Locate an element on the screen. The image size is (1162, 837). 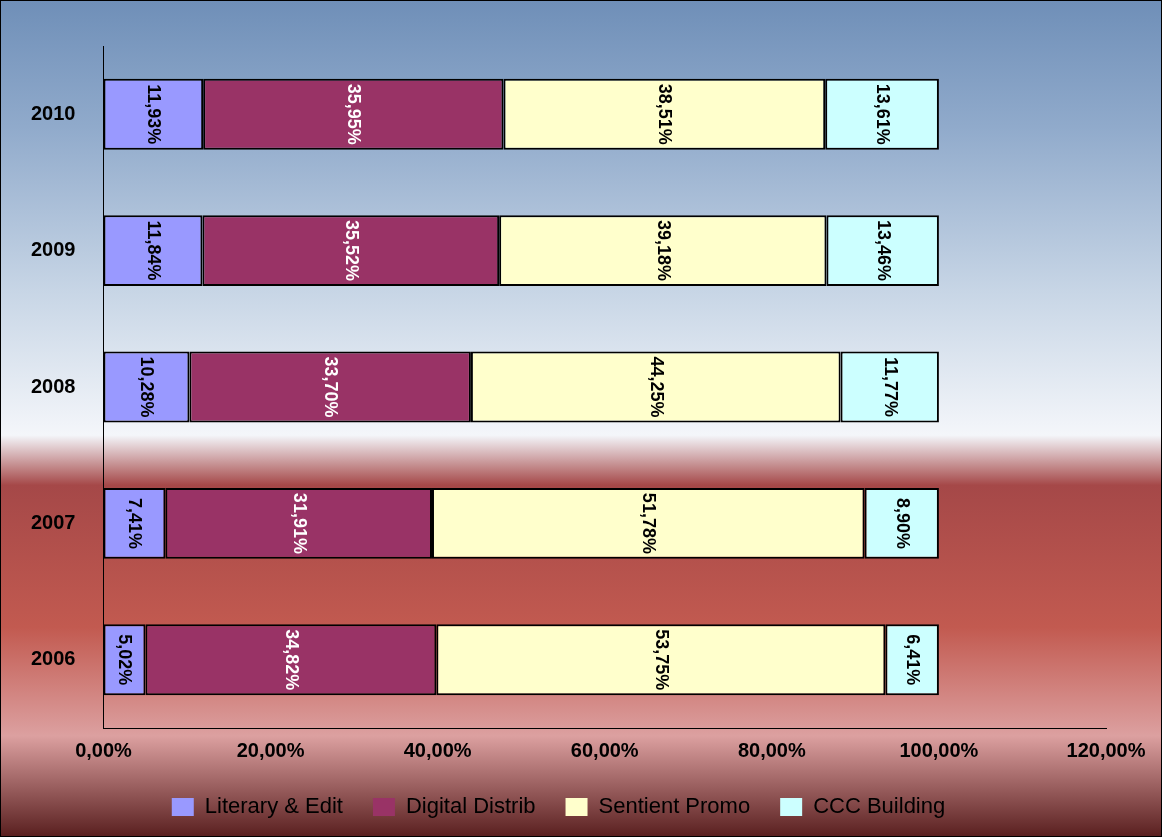
data-label: 44,25% is located at coordinates (656, 387).